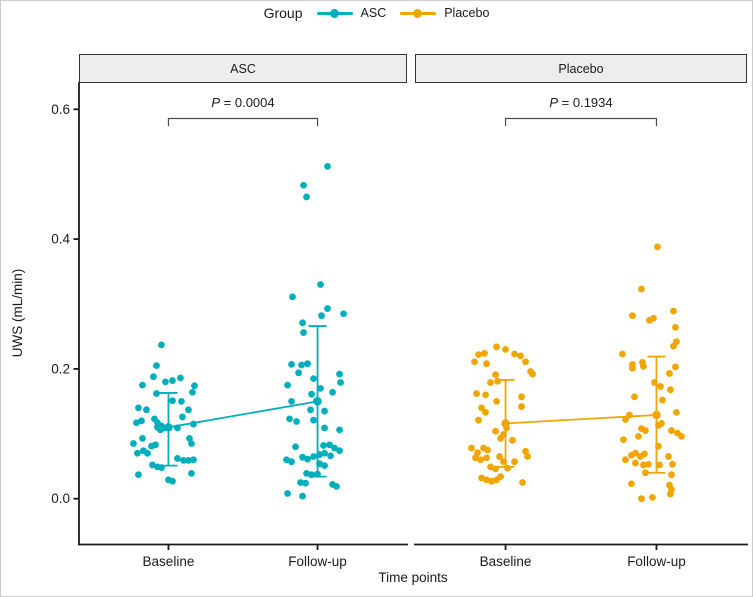 The height and width of the screenshot is (597, 753). I want to click on y-tick-label: 0.2, so click(60, 368).